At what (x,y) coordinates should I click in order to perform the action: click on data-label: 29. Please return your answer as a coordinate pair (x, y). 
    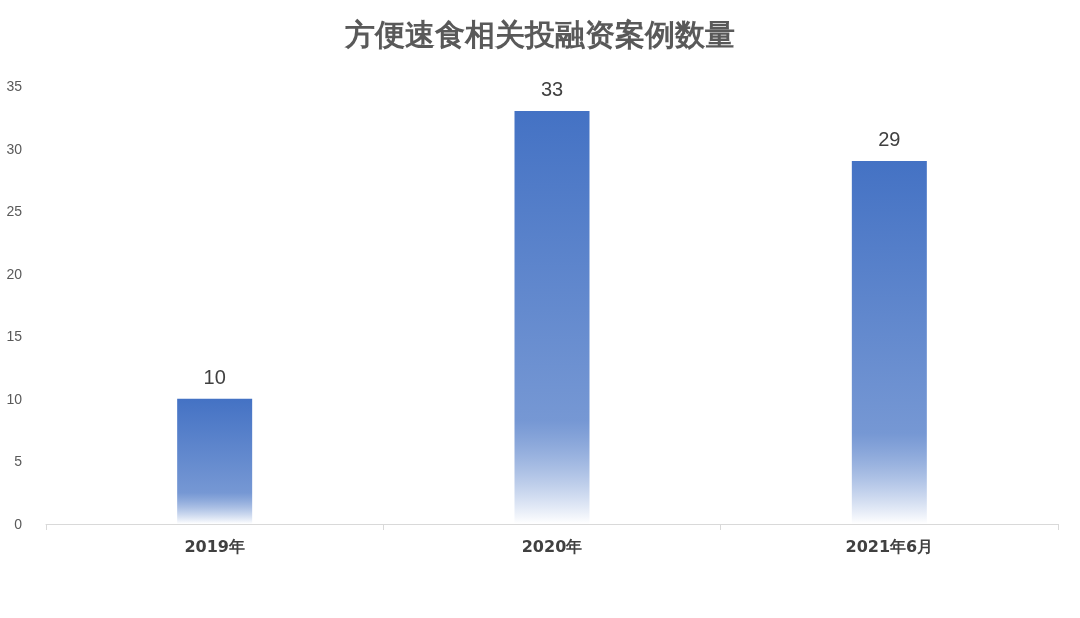
    Looking at the image, I should click on (889, 139).